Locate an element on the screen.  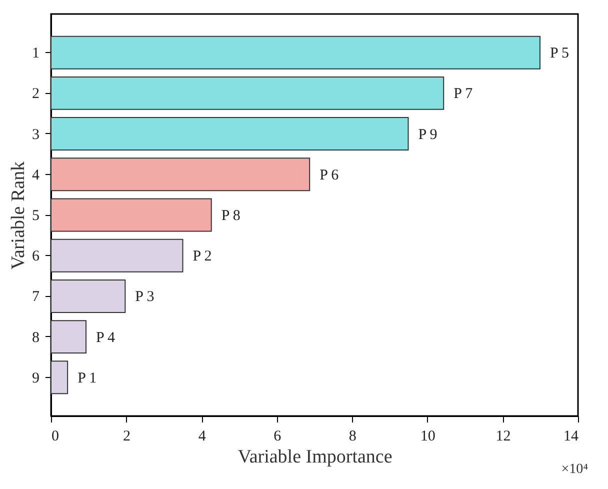
annotation: P 2 is located at coordinates (202, 256).